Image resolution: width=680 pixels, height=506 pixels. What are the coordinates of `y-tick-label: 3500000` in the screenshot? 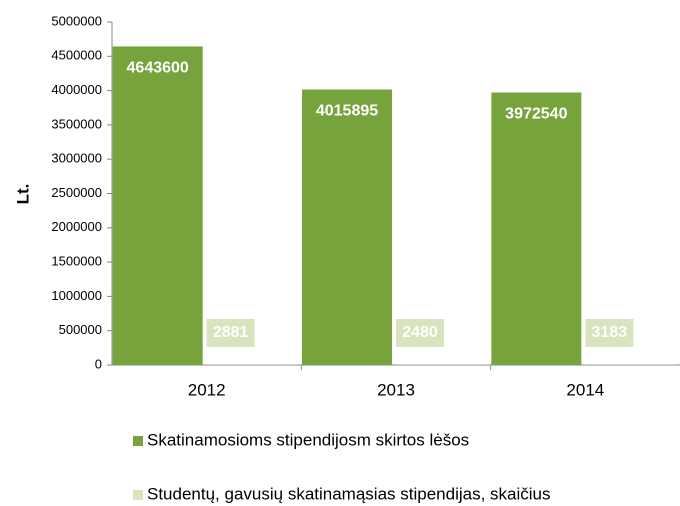 It's located at (76, 123).